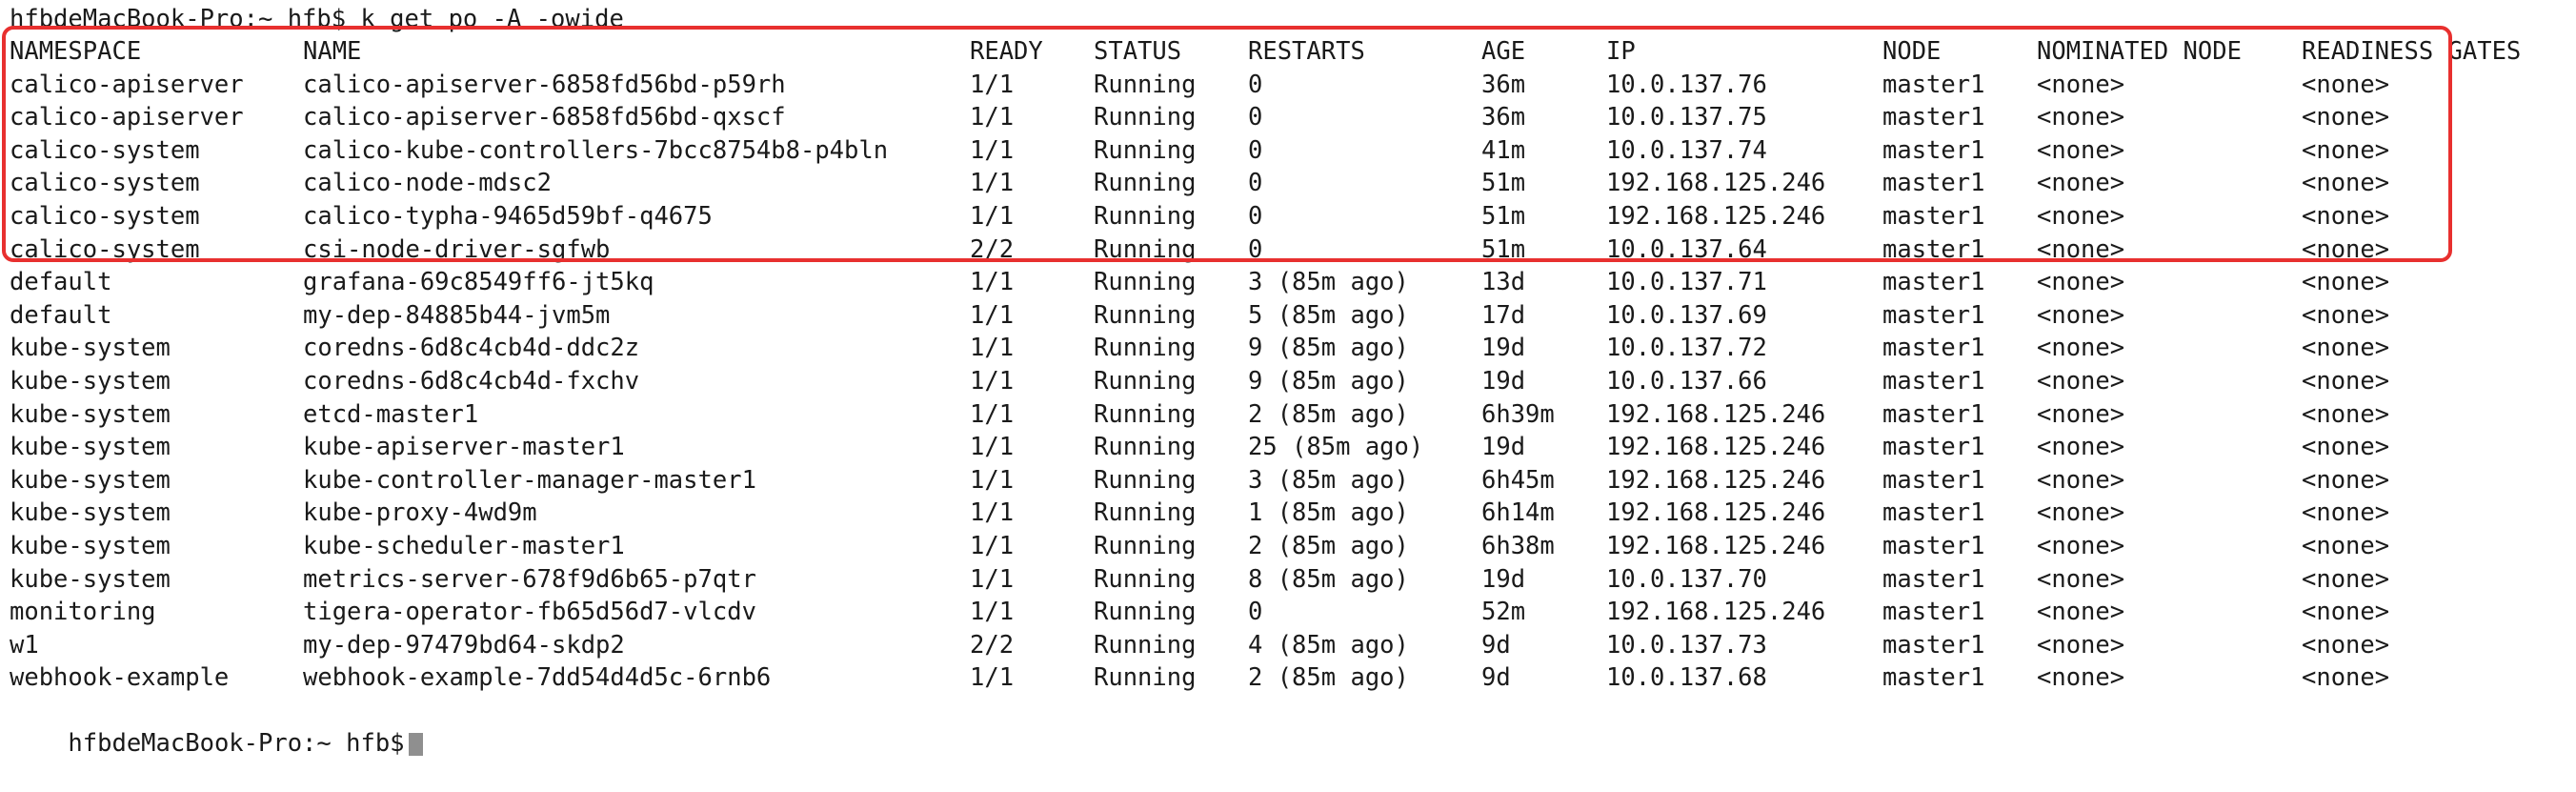  Describe the element at coordinates (76, 51) in the screenshot. I see `header-namespace: NAMESPACE` at that location.